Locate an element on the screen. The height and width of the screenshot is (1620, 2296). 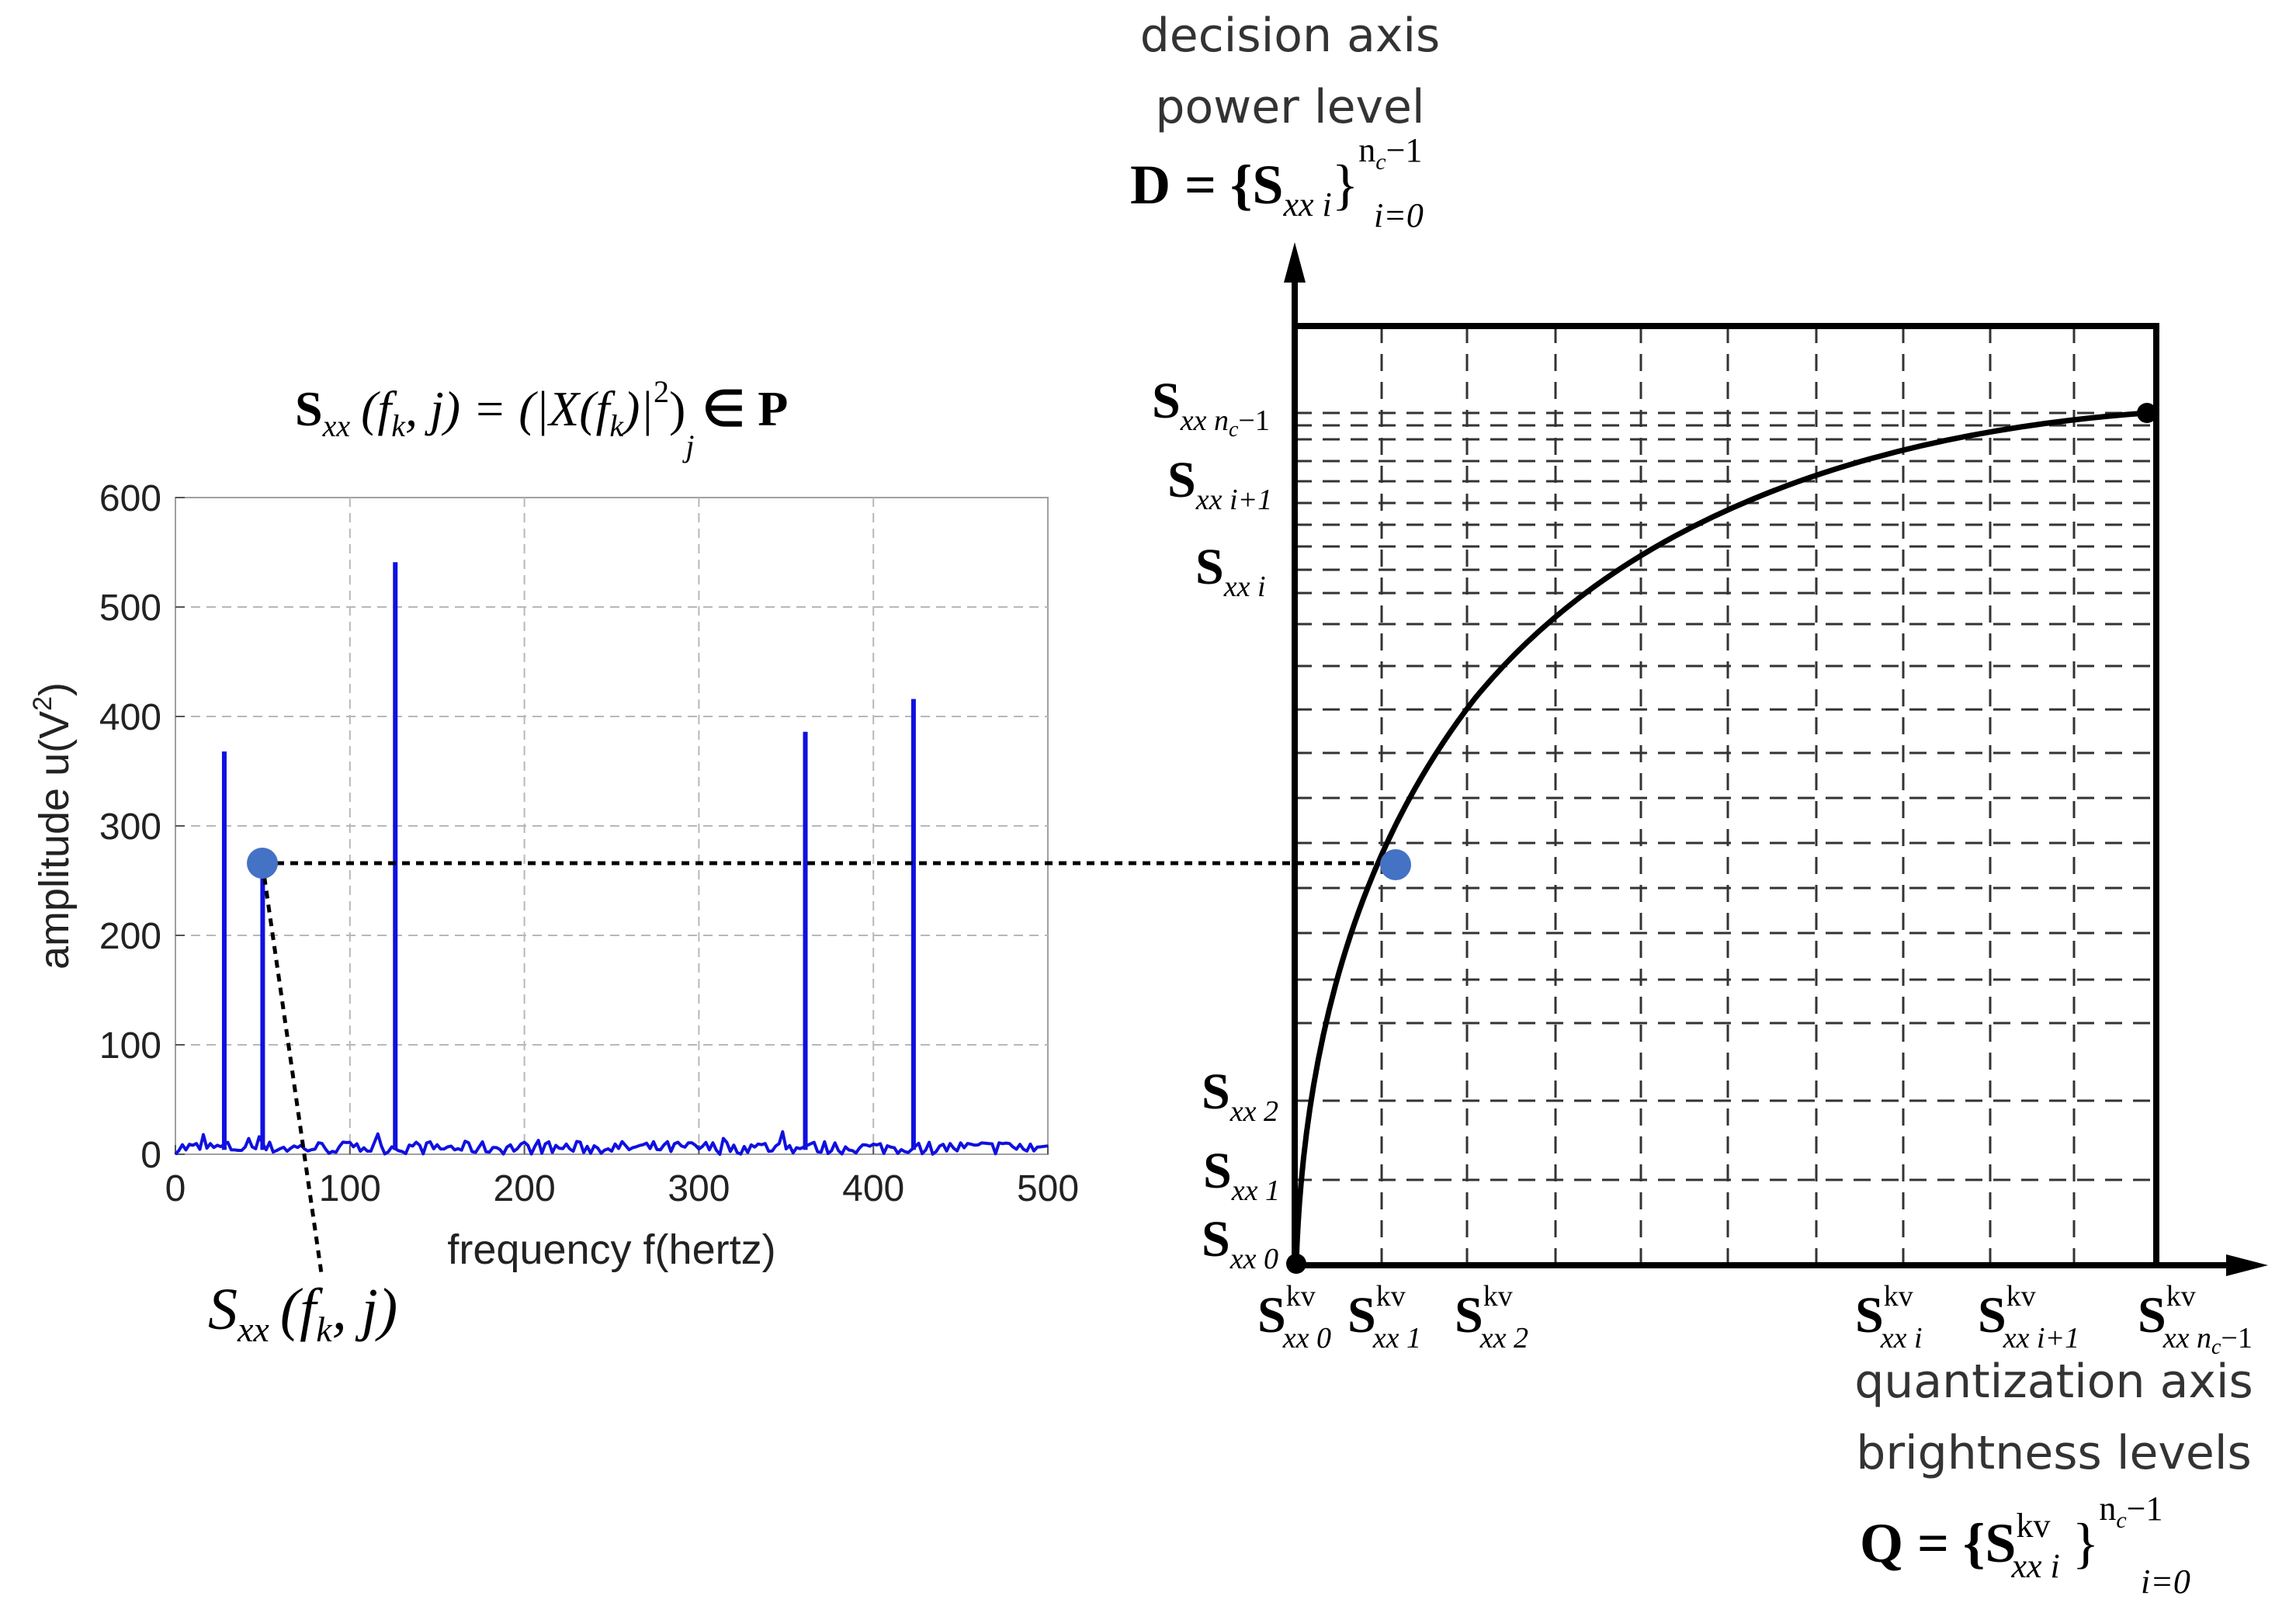
x-label-i-plus-1: Skv xx i+1 is located at coordinates (2028, 1317).